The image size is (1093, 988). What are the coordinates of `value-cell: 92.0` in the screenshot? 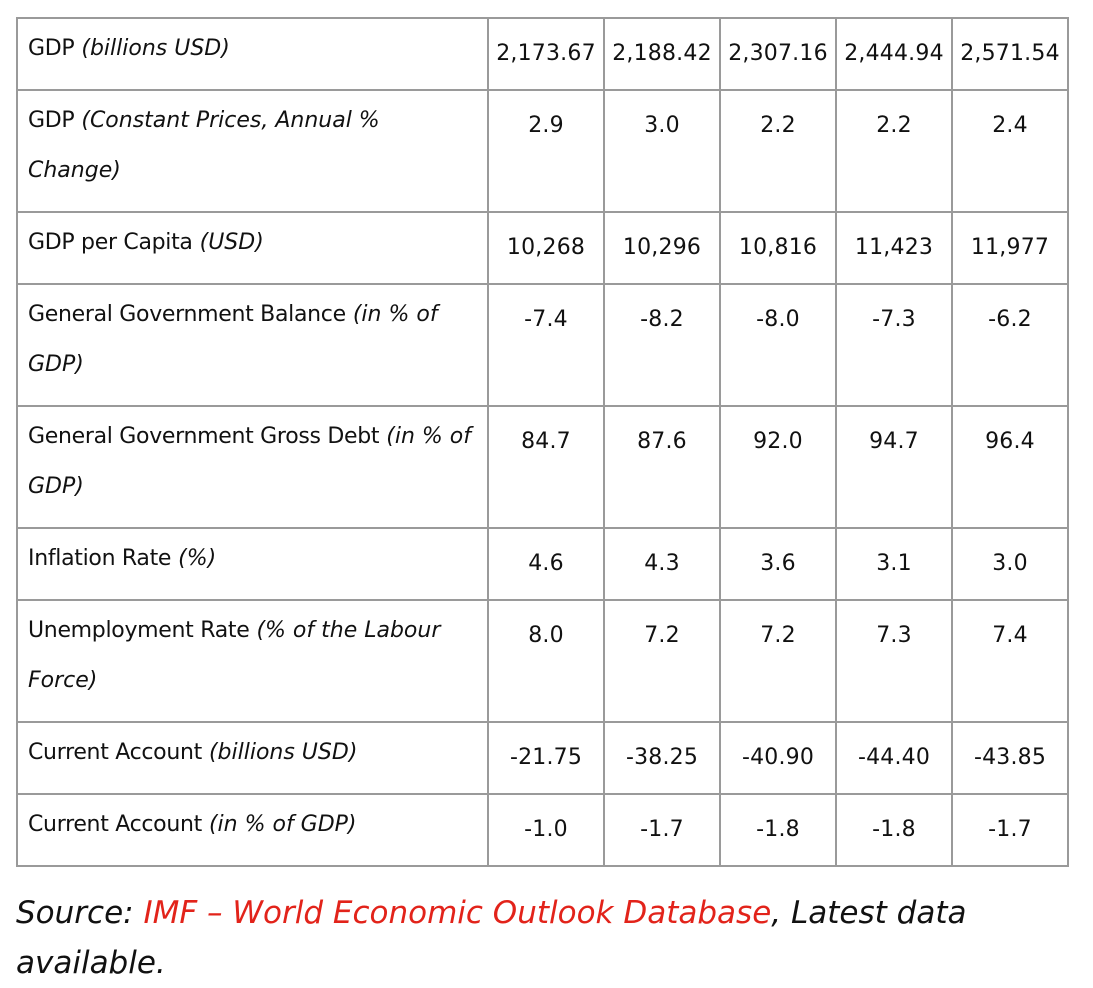 It's located at (778, 467).